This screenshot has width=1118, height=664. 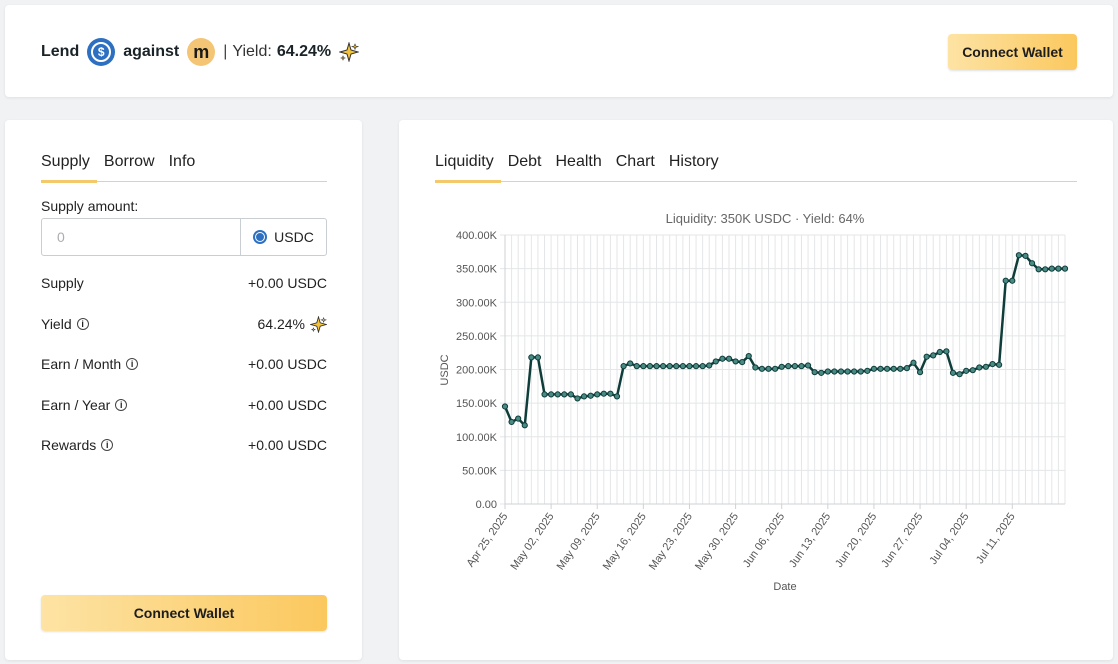 I want to click on tab-borrow: Borrow, so click(x=129, y=161).